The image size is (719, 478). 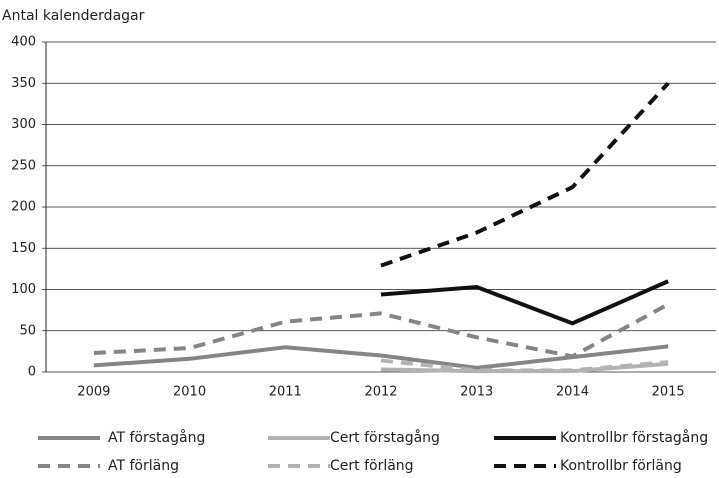 I want to click on x-tick-label: 2013, so click(x=476, y=392).